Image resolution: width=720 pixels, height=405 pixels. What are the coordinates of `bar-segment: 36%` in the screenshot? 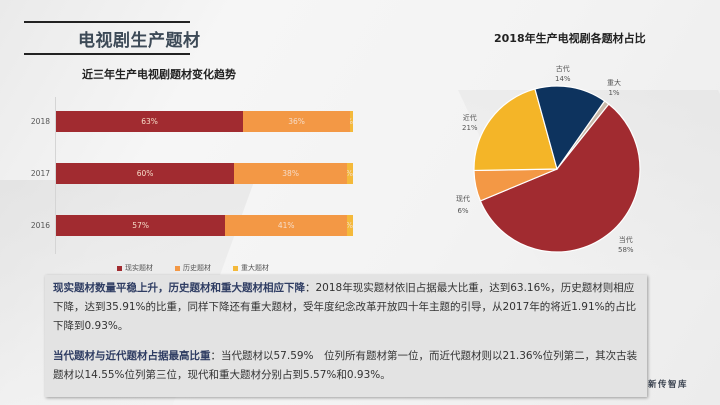 It's located at (297, 121).